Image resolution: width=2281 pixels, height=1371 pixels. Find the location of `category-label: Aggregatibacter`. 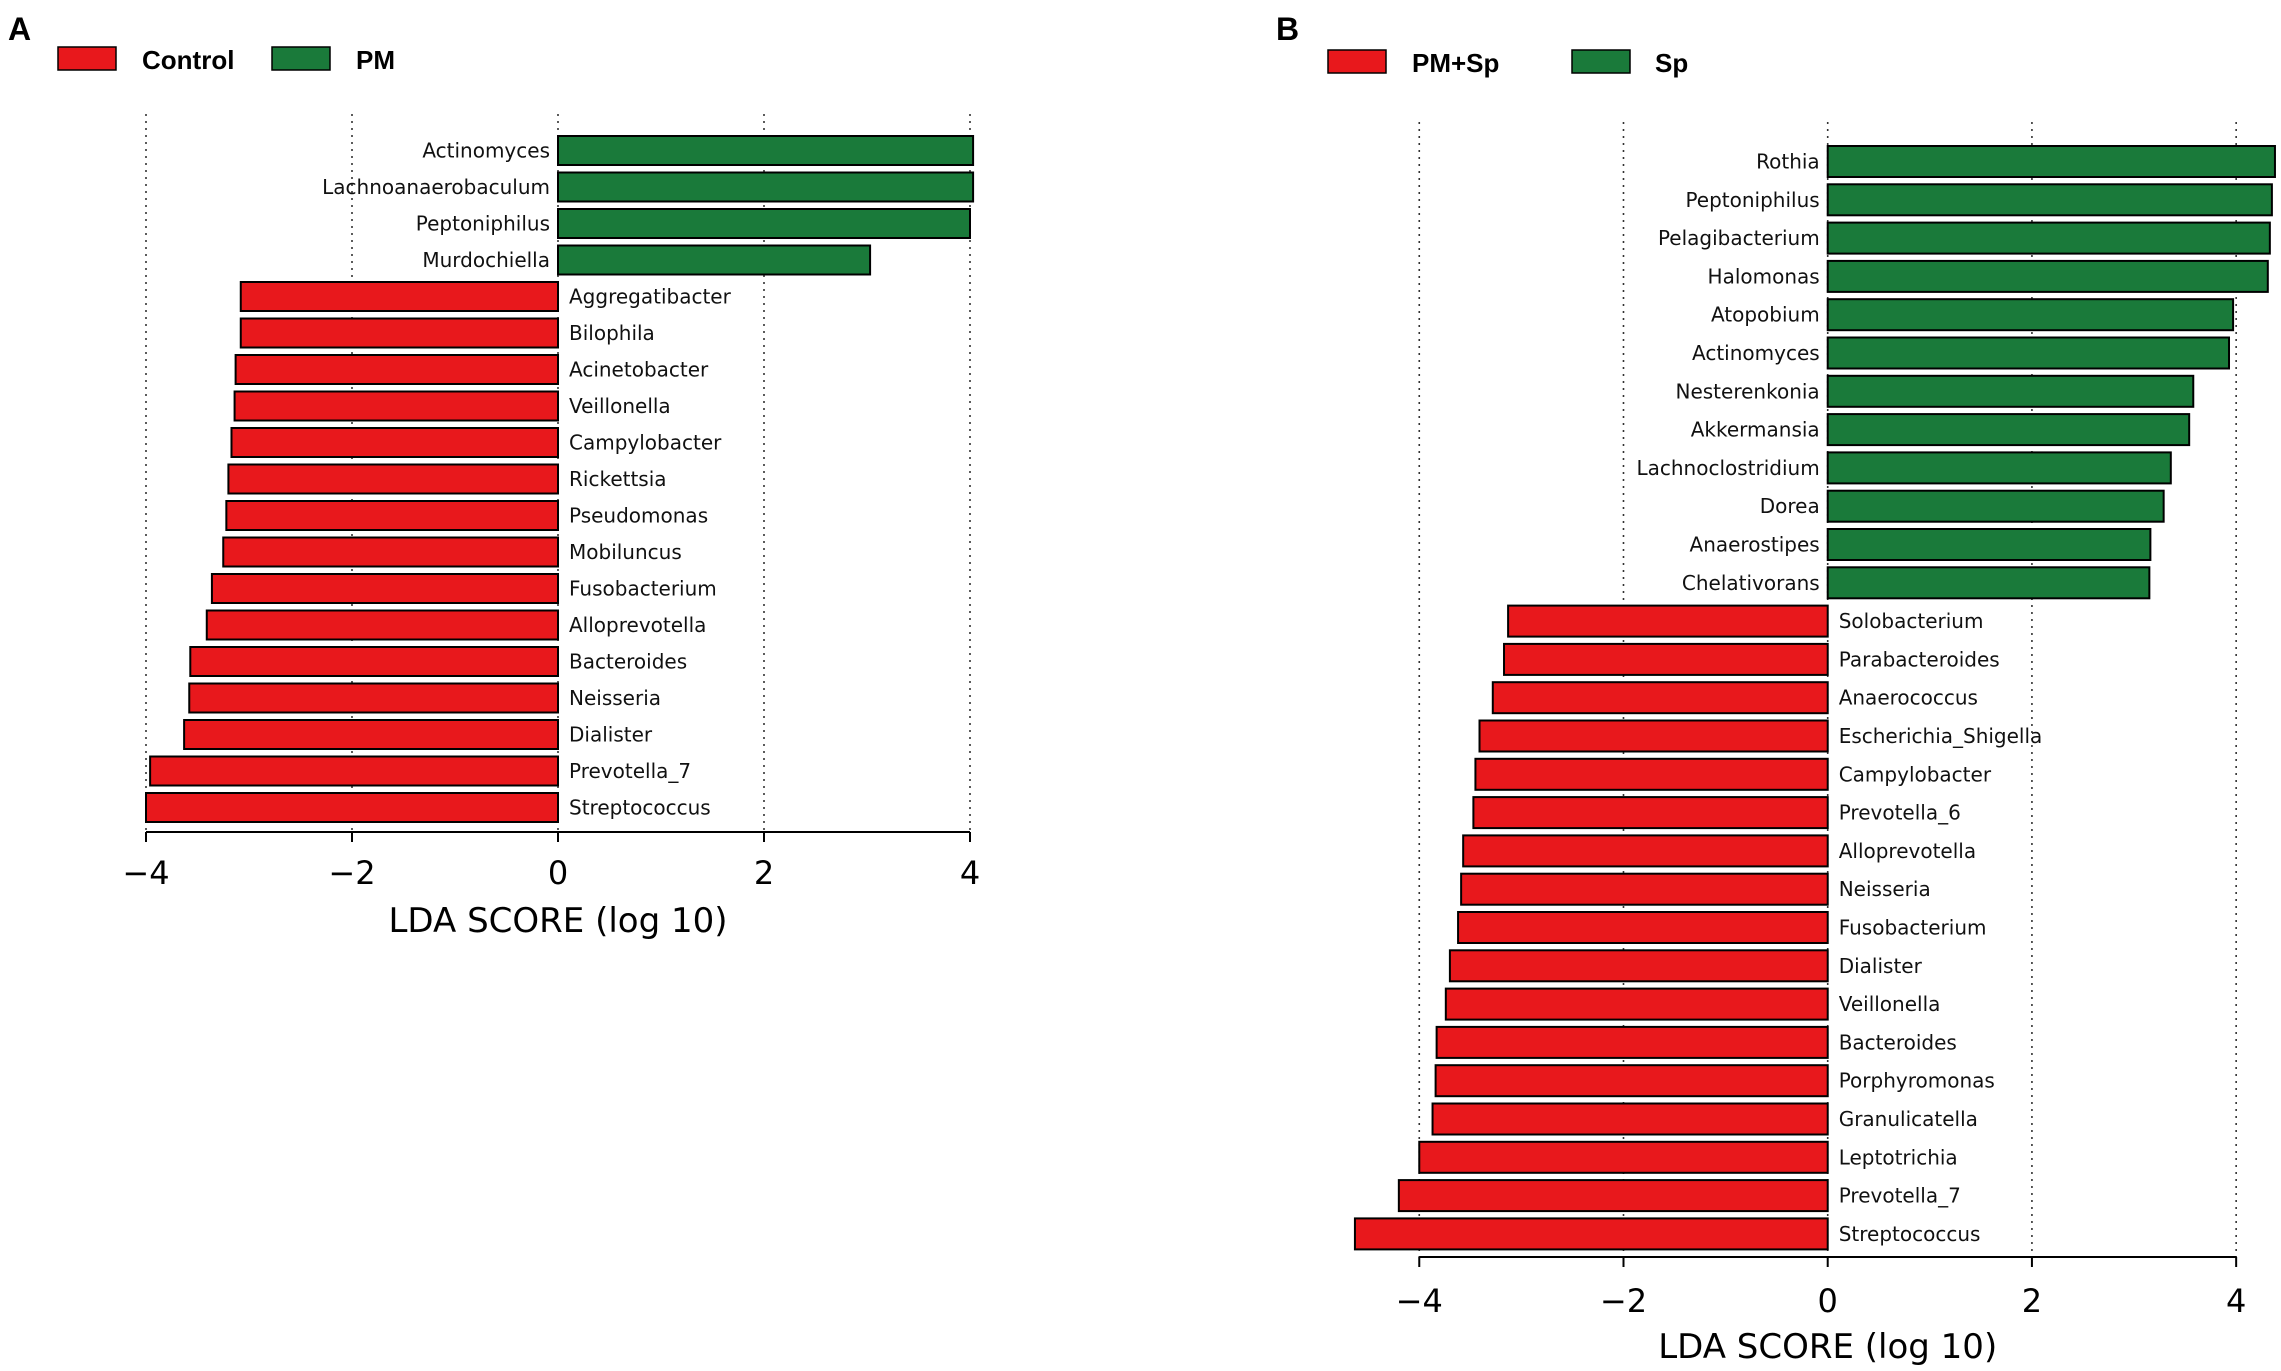

category-label: Aggregatibacter is located at coordinates (650, 297).